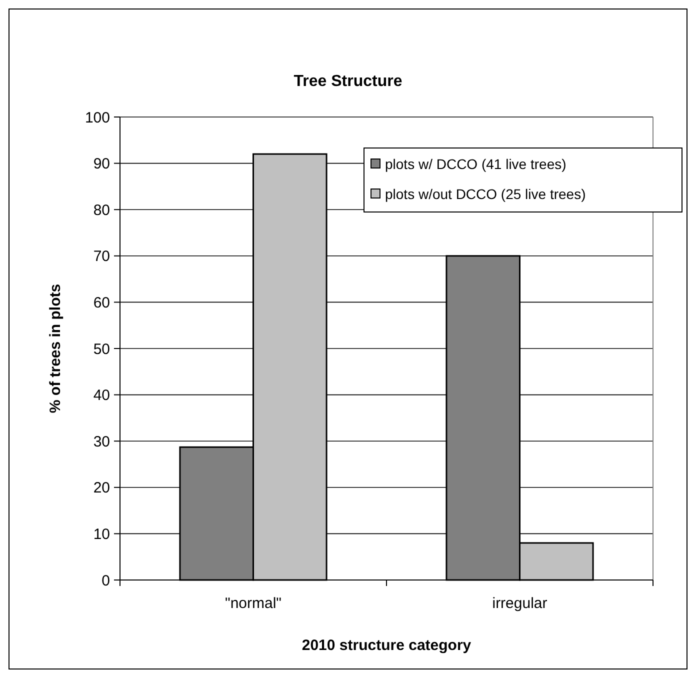 Image resolution: width=696 pixels, height=679 pixels. Describe the element at coordinates (101, 257) in the screenshot. I see `y-tick-label: 70` at that location.